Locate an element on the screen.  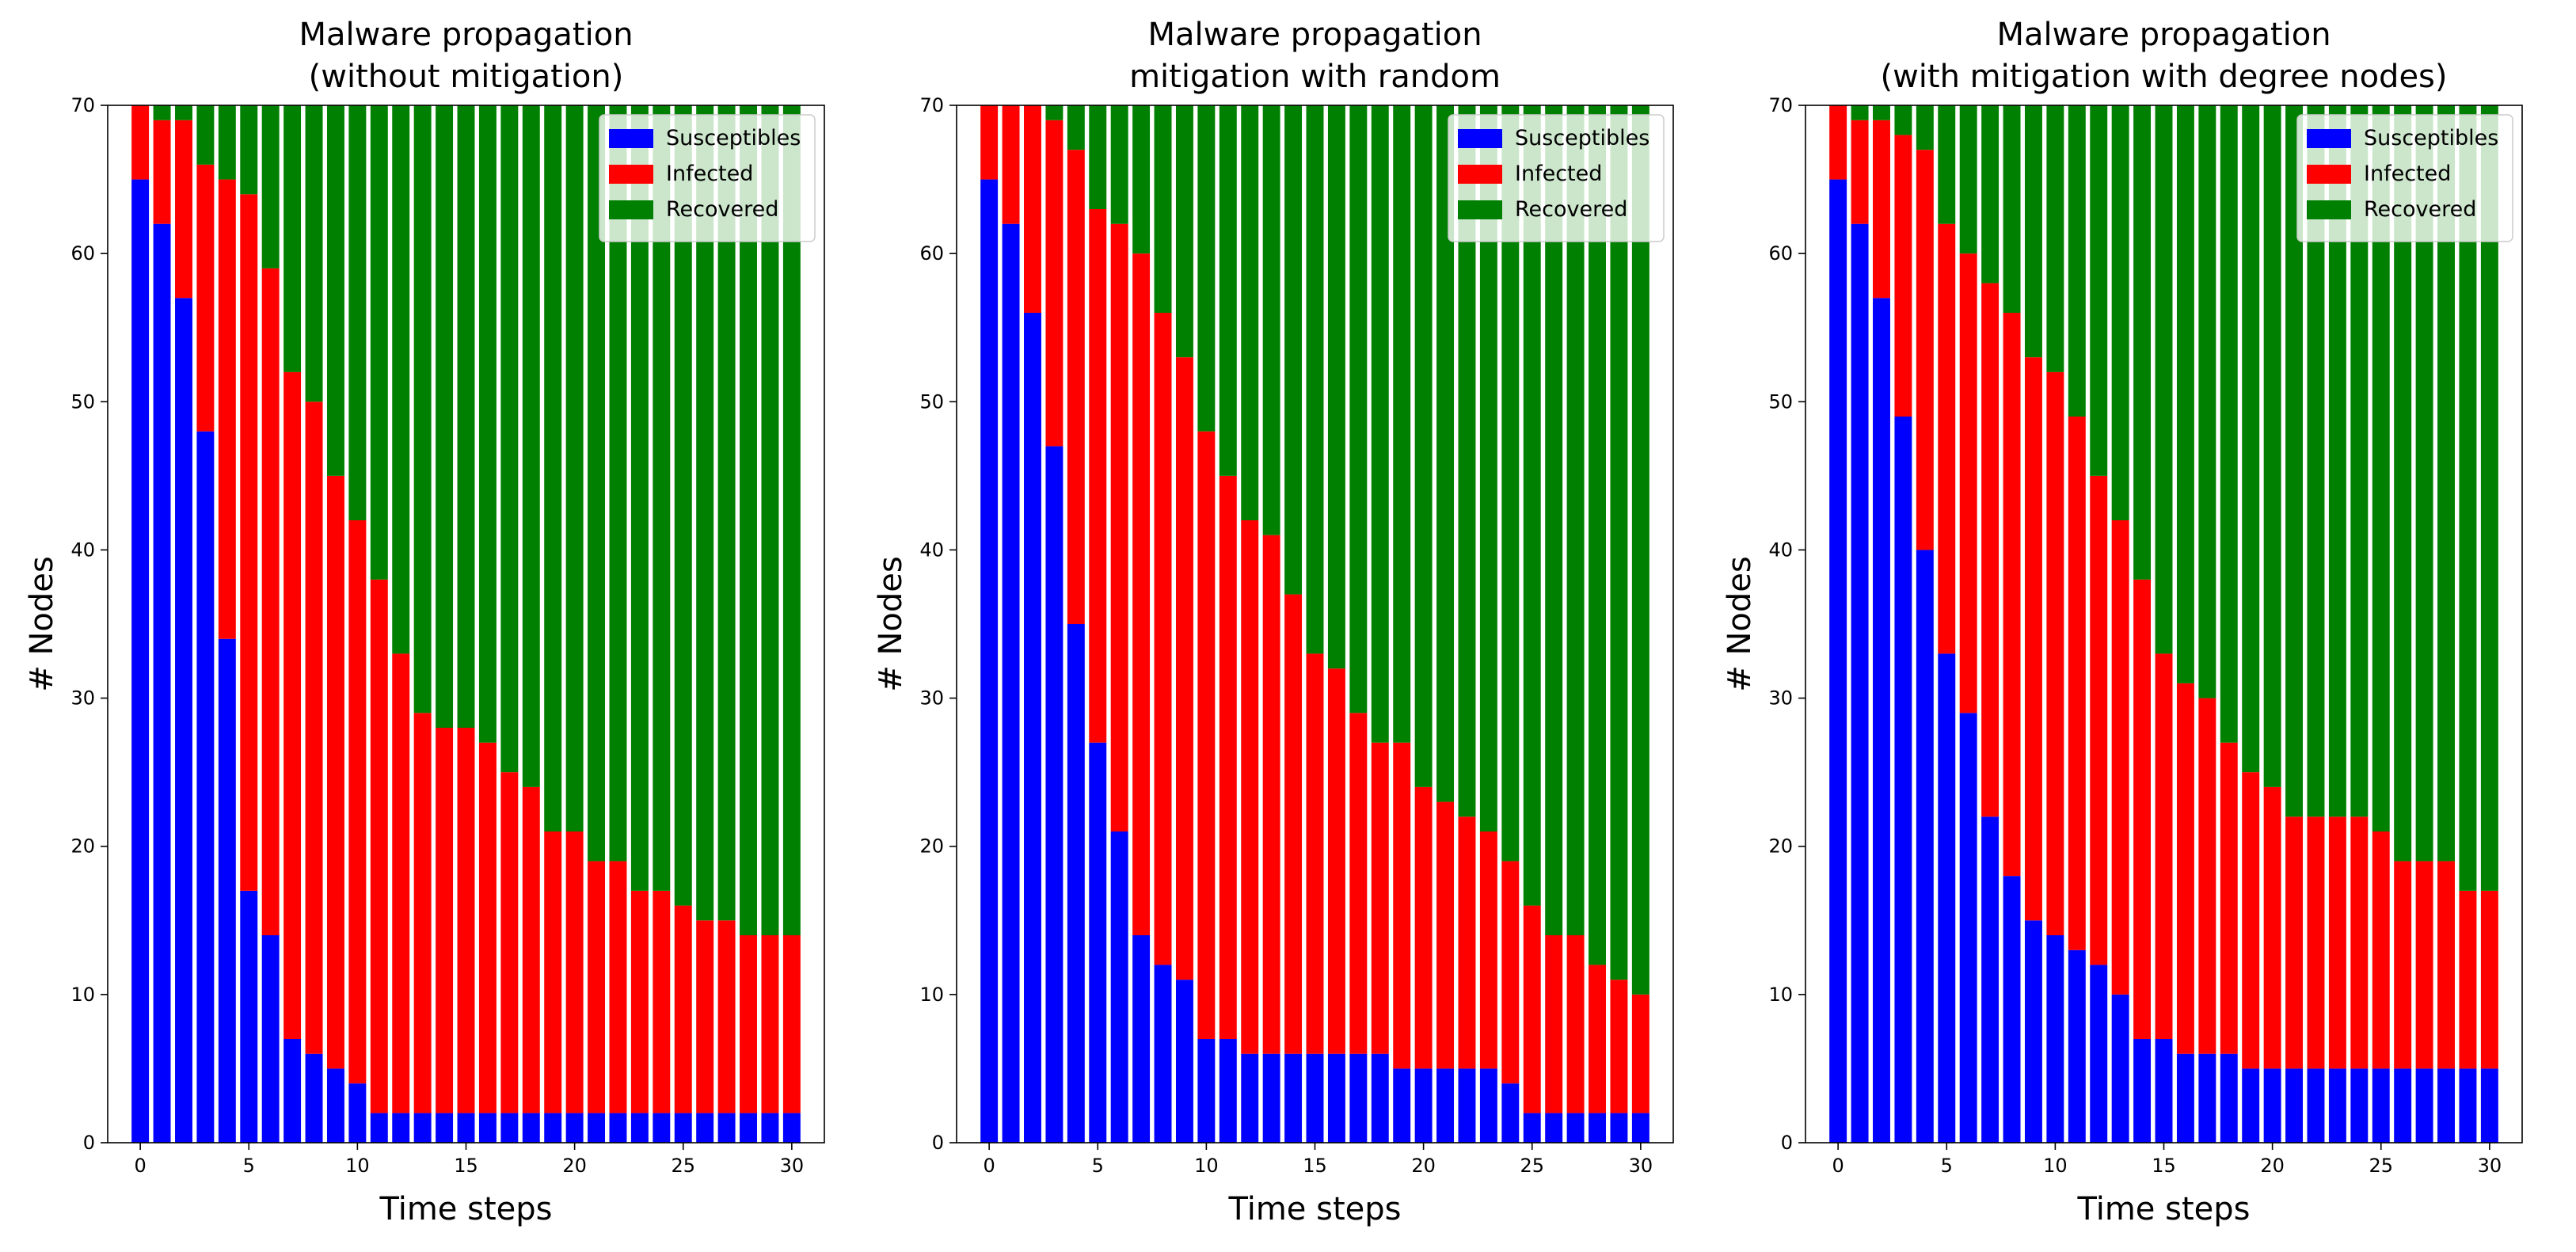
bar-infected-t19 is located at coordinates (553, 972).